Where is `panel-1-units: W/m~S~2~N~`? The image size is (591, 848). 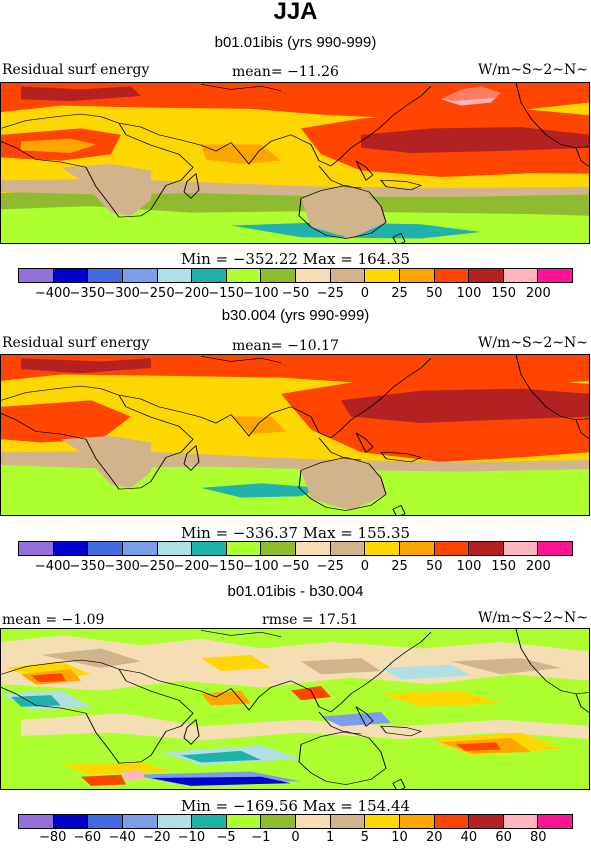 panel-1-units: W/m~S~2~N~ is located at coordinates (532, 70).